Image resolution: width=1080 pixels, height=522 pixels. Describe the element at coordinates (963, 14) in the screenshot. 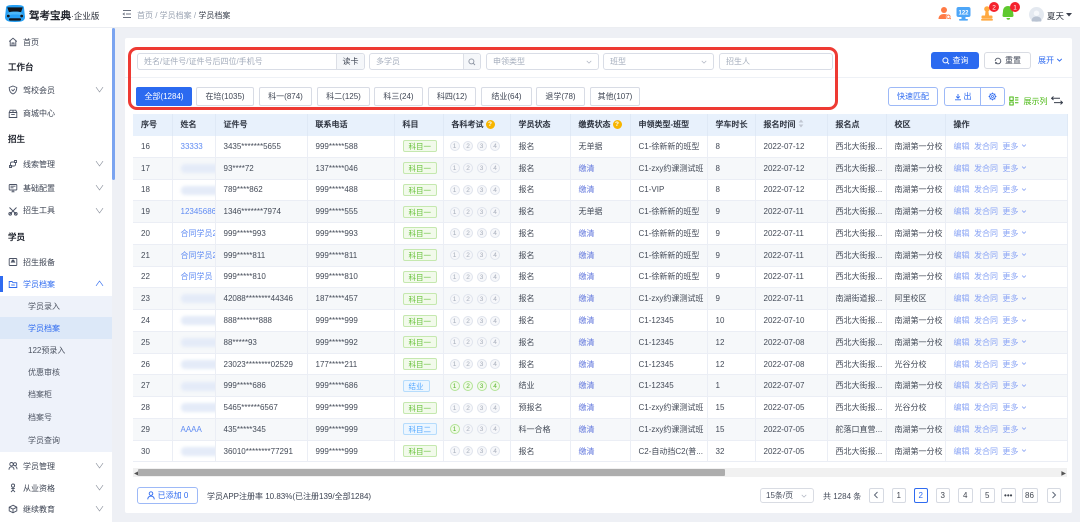

I see `svg-text: 122` at that location.